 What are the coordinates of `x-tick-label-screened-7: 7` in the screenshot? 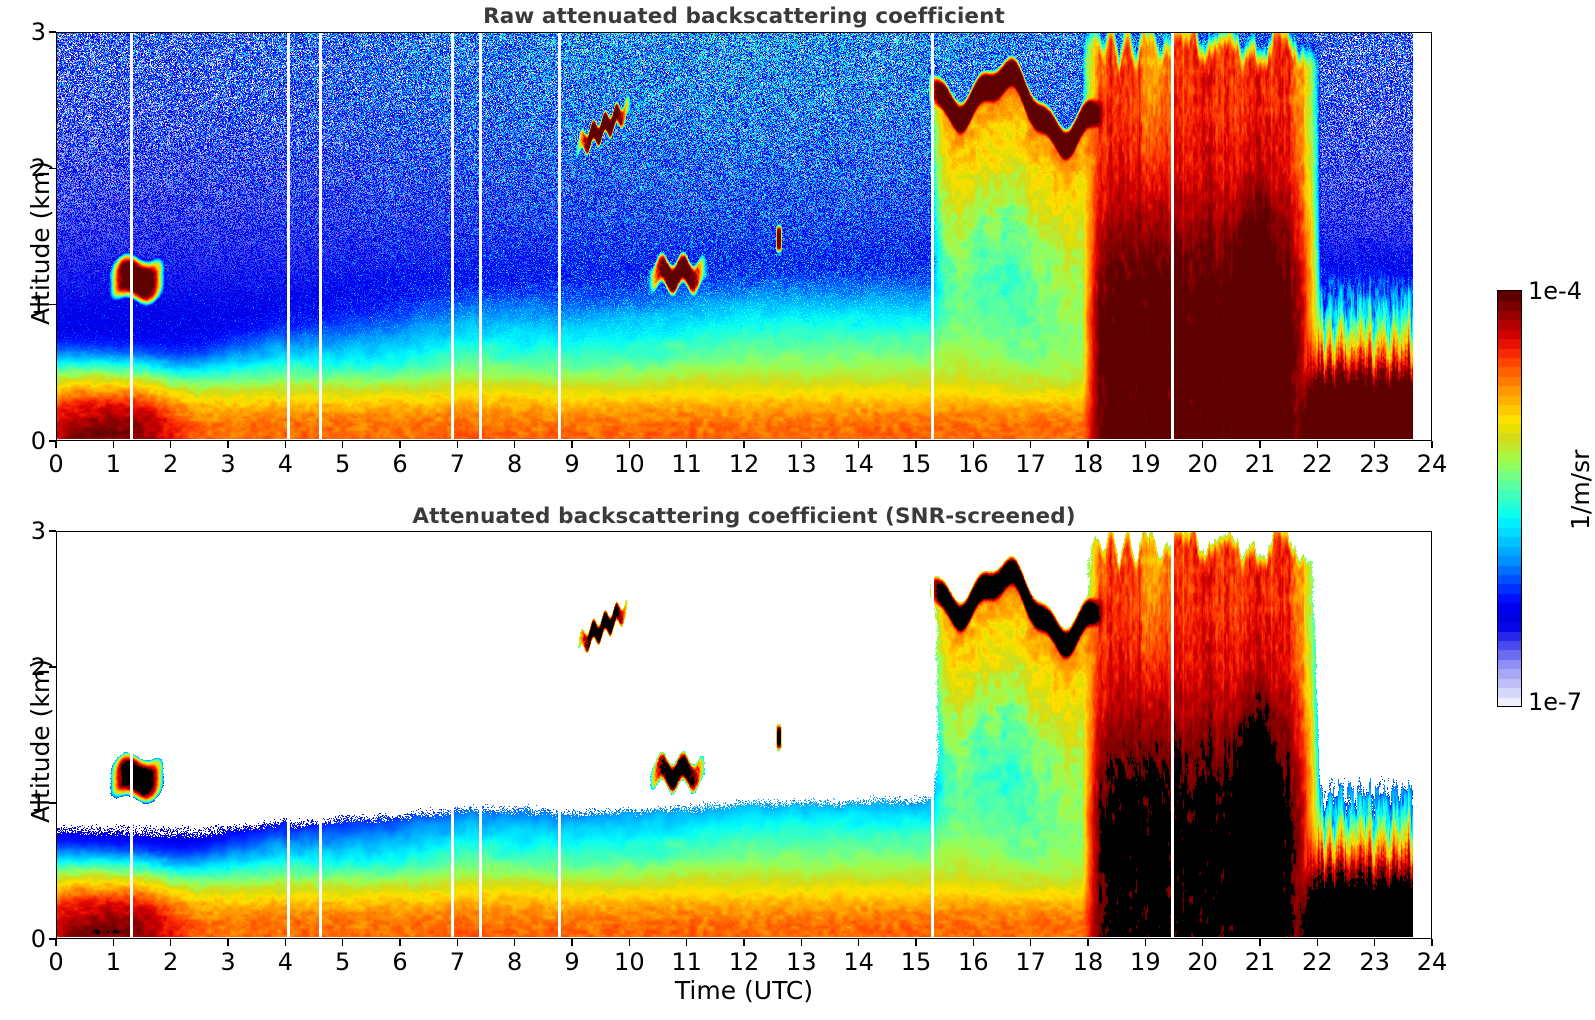 It's located at (457, 962).